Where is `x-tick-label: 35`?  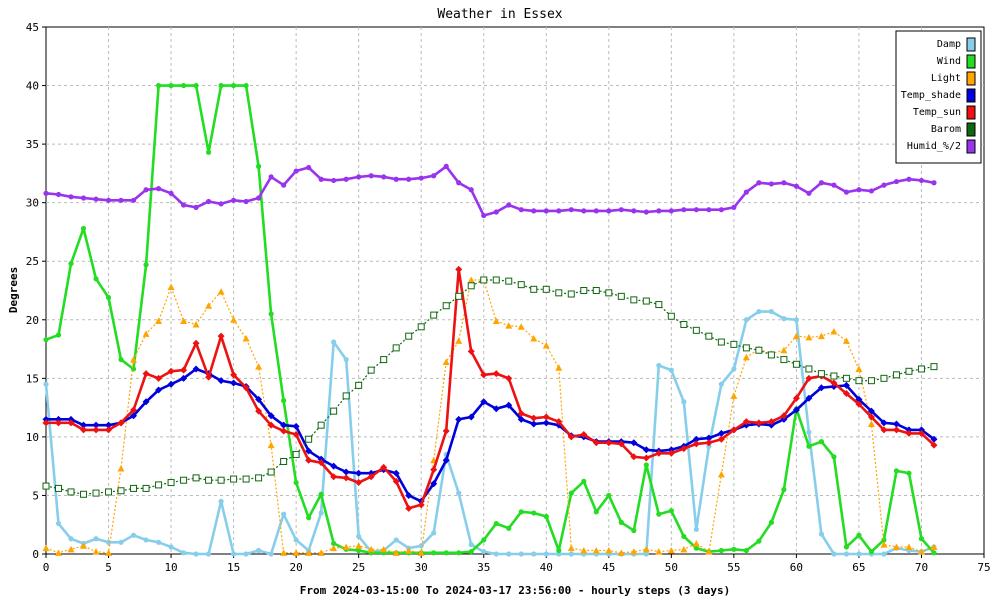
x-tick-label: 35 is located at coordinates (483, 567).